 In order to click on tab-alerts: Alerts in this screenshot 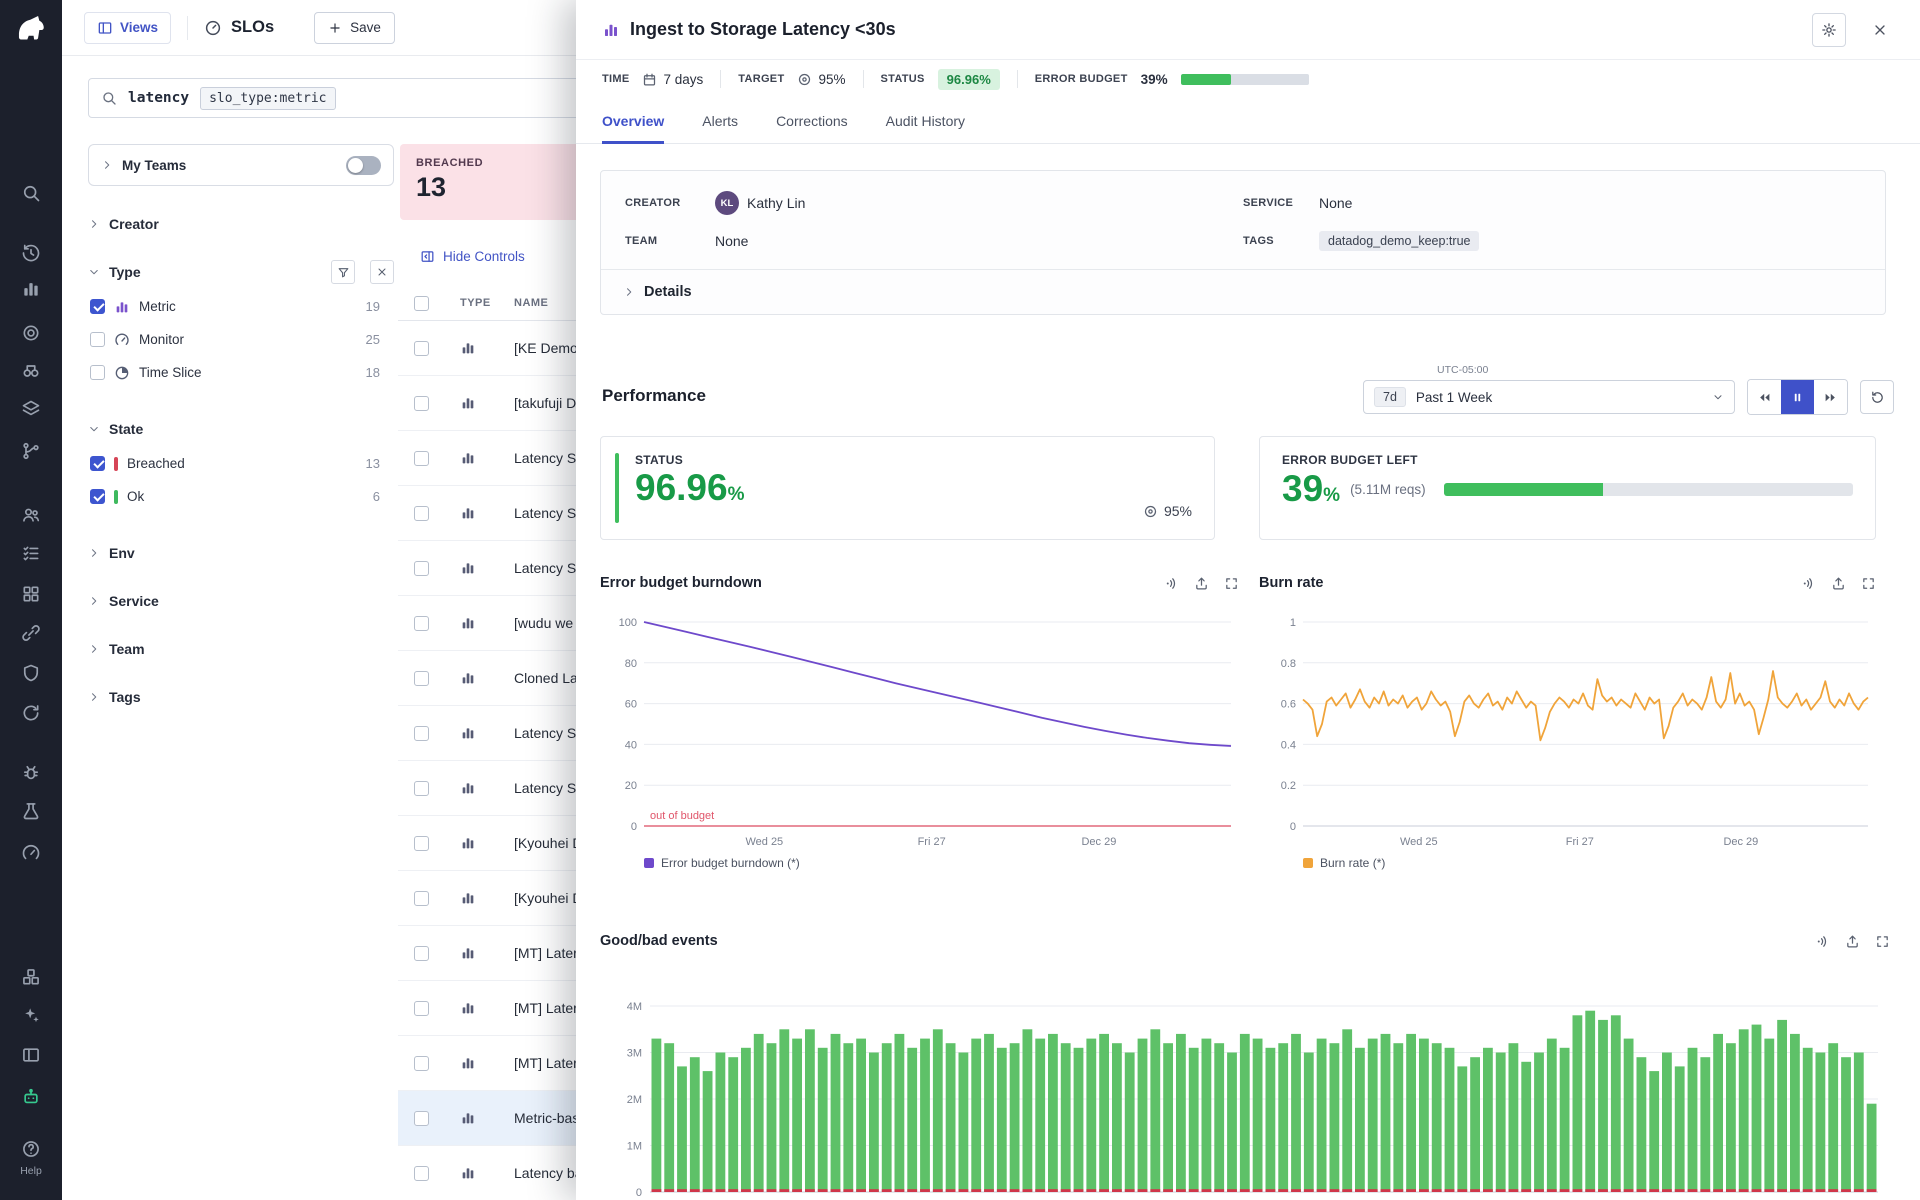, I will do `click(720, 121)`.